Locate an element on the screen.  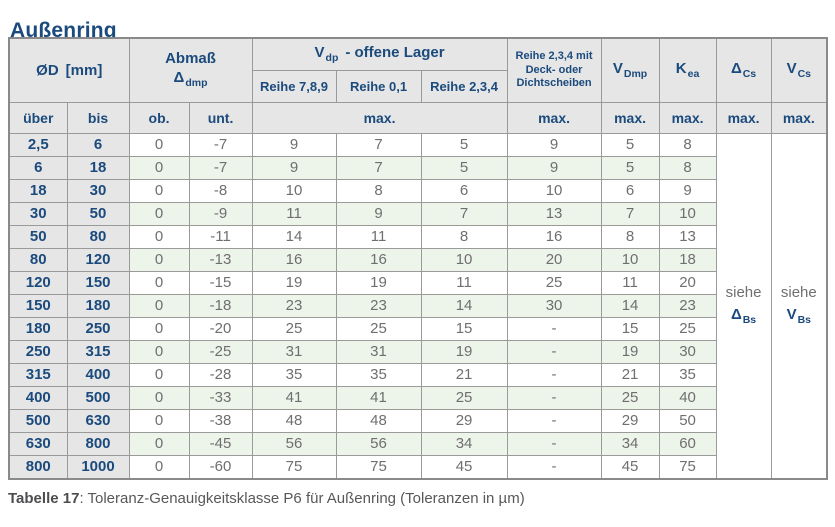
cell-r789: 56 is located at coordinates (294, 443).